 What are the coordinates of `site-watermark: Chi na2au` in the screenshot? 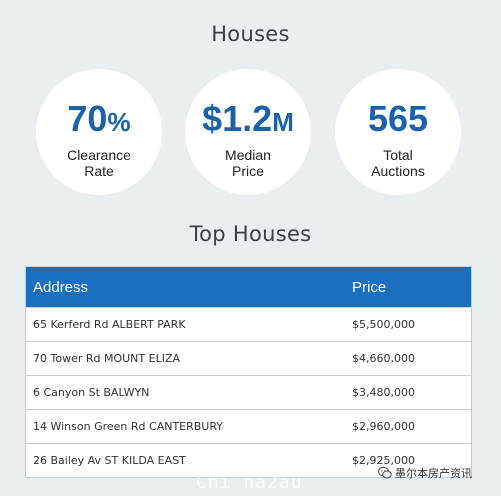 It's located at (249, 482).